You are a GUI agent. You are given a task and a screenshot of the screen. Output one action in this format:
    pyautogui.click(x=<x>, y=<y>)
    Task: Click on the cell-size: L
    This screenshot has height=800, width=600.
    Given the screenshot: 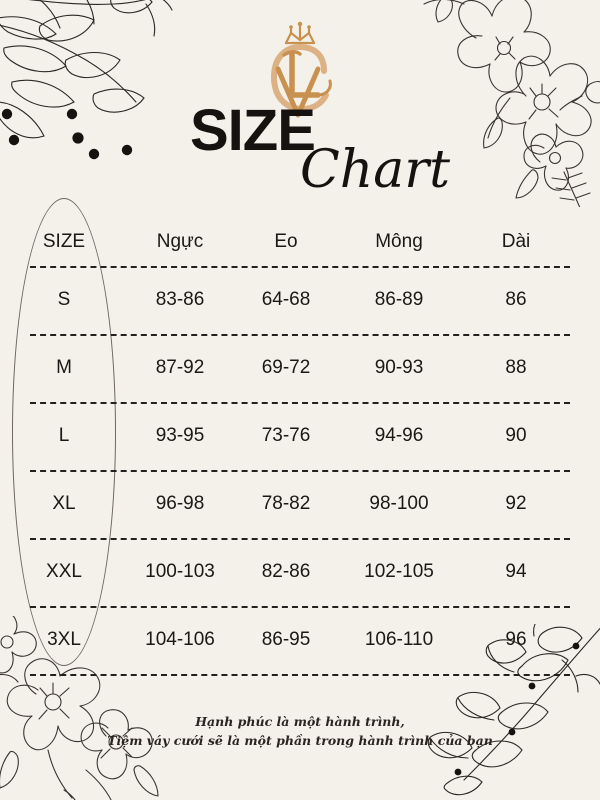 What is the action you would take?
    pyautogui.click(x=64, y=435)
    